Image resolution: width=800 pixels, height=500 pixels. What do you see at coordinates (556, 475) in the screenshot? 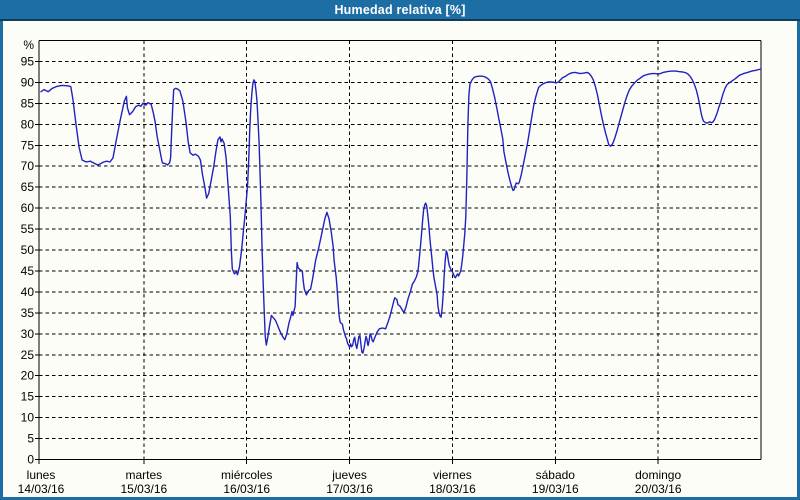
I see `svg-text: sábado` at bounding box center [556, 475].